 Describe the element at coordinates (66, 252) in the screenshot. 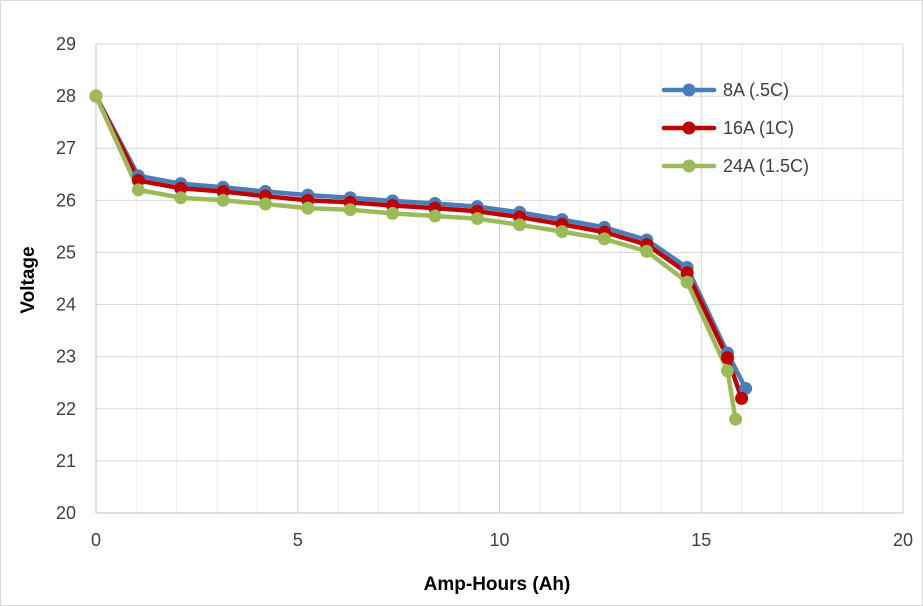

I see `y-tick-label: 25` at that location.